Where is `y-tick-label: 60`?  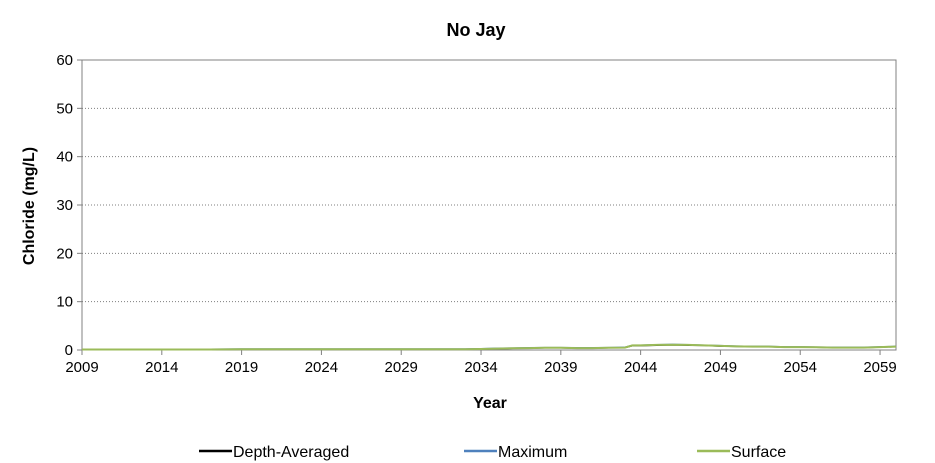 y-tick-label: 60 is located at coordinates (64, 60).